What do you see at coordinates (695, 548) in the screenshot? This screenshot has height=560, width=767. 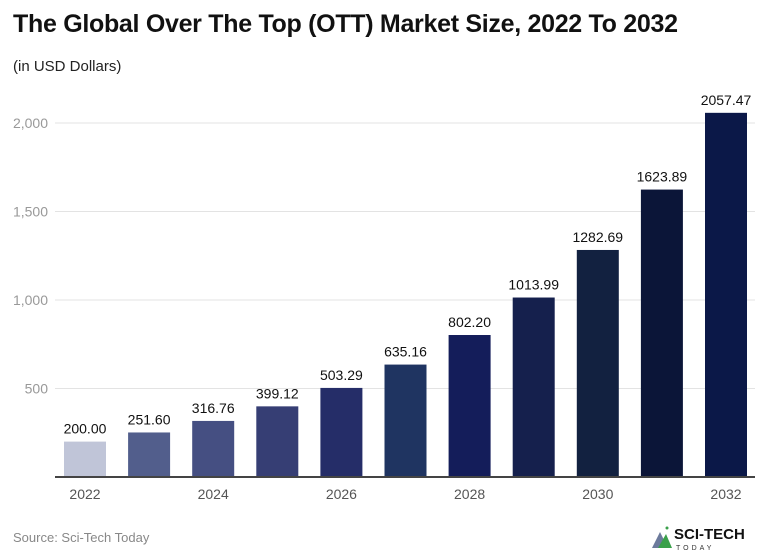 I see `svg-text: TODAY` at bounding box center [695, 548].